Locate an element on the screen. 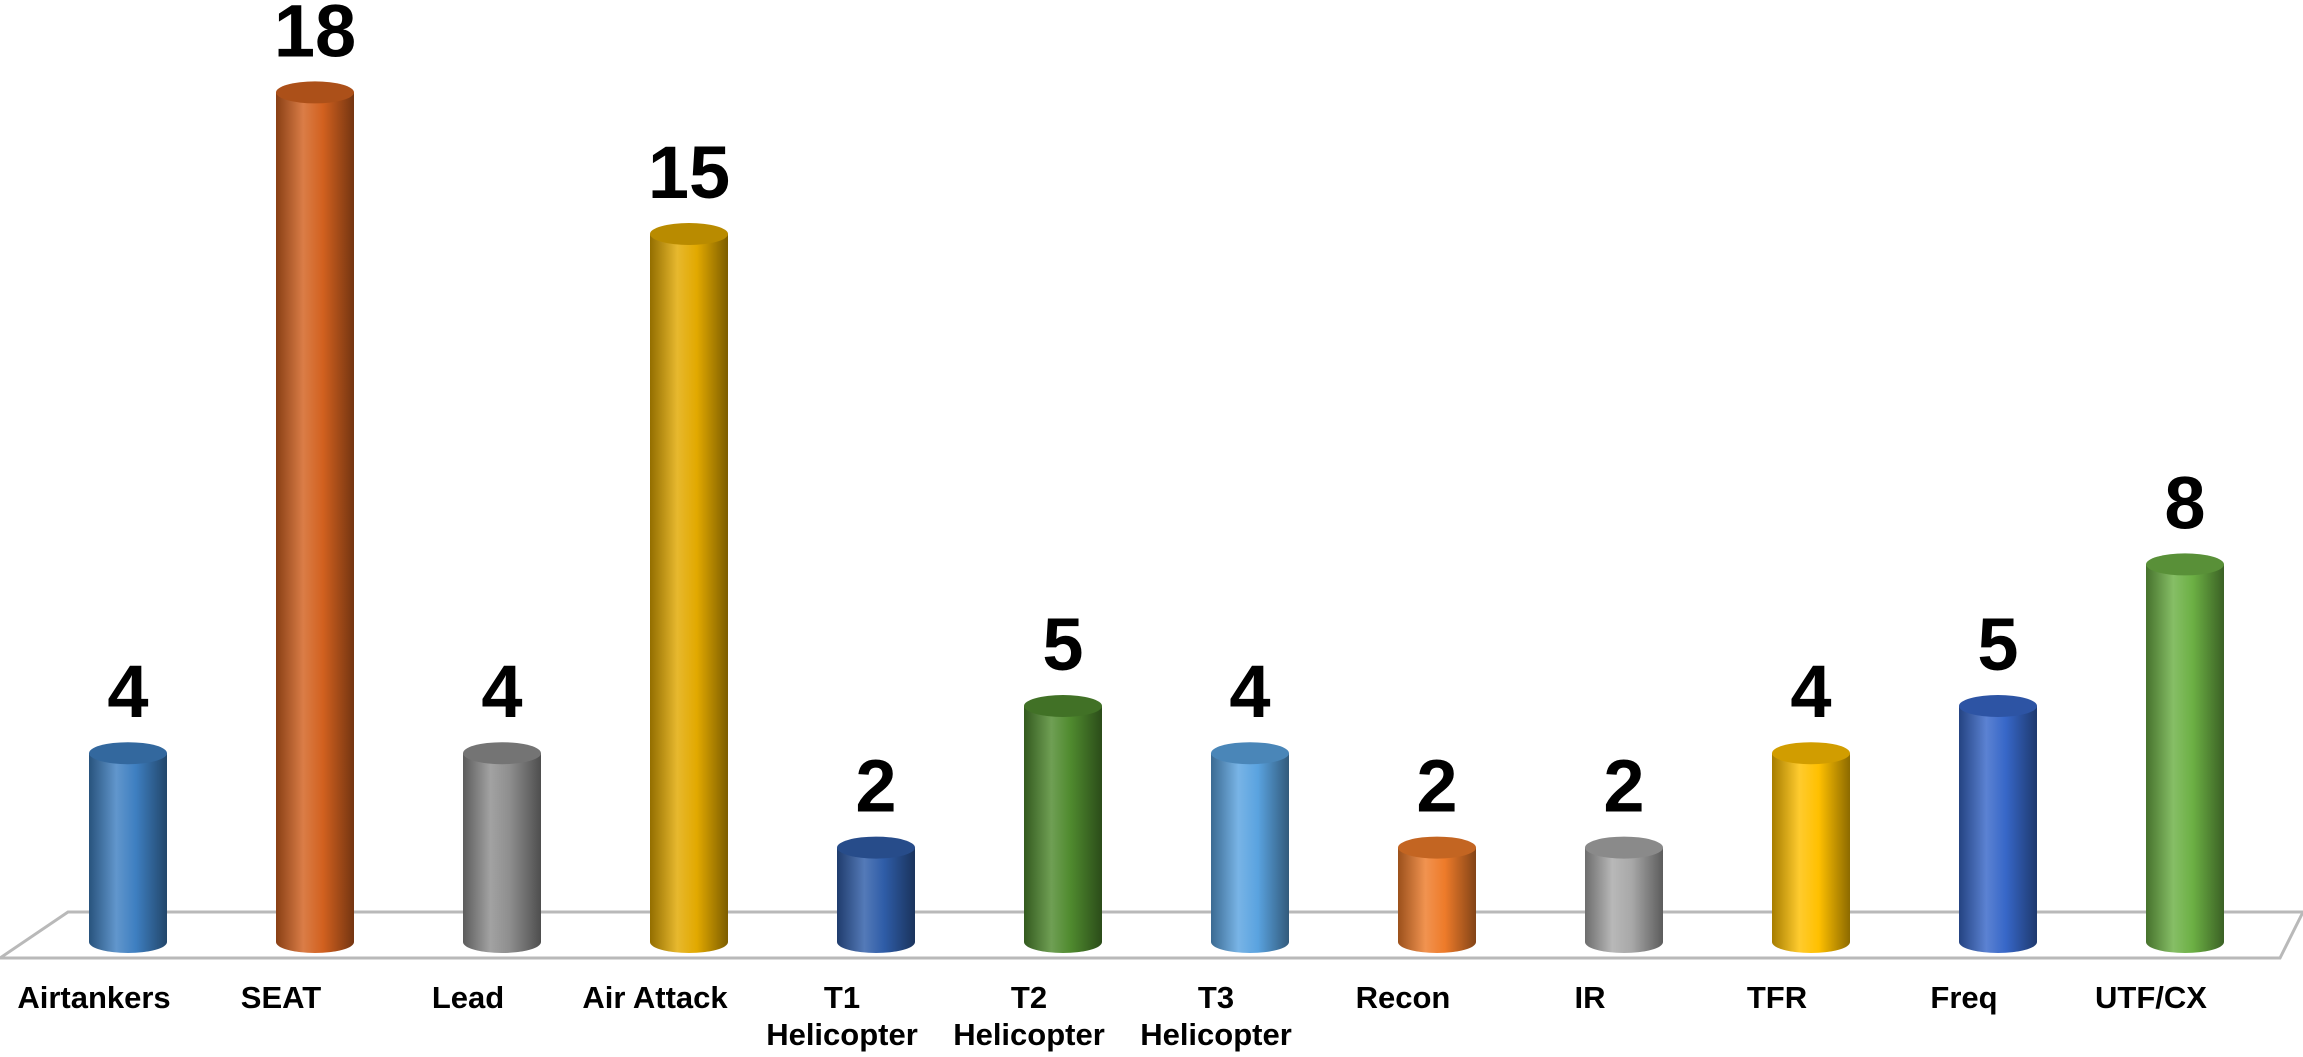 This screenshot has width=2303, height=1057. chart-floor is located at coordinates (1151, 935).